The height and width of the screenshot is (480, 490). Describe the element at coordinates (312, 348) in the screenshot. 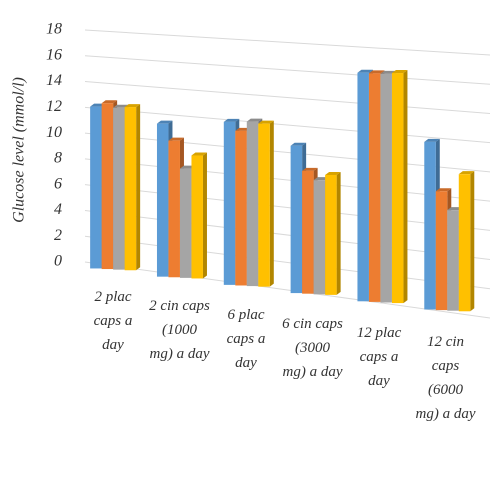

I see `x-tick-label: 6 cin caps (3000 mg) a day` at that location.